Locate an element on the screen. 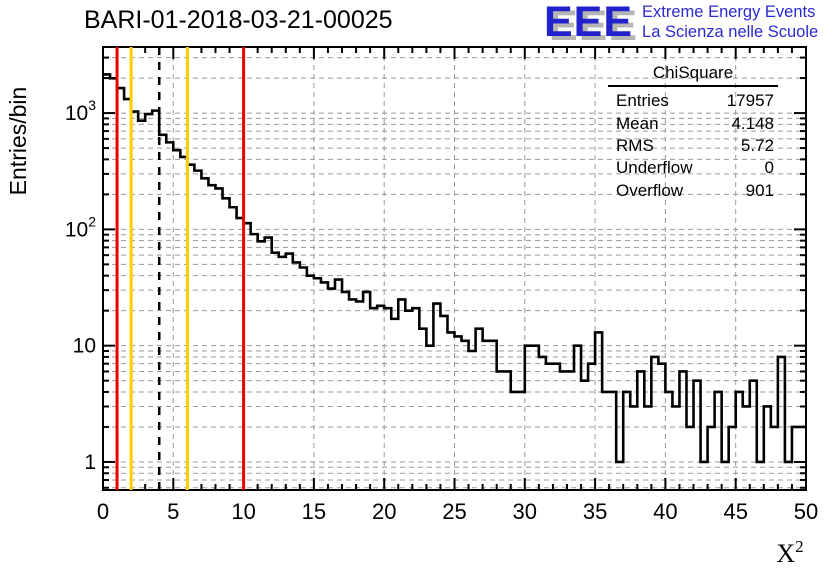 The image size is (836, 572). stats-value: 5.72 is located at coordinates (757, 145).